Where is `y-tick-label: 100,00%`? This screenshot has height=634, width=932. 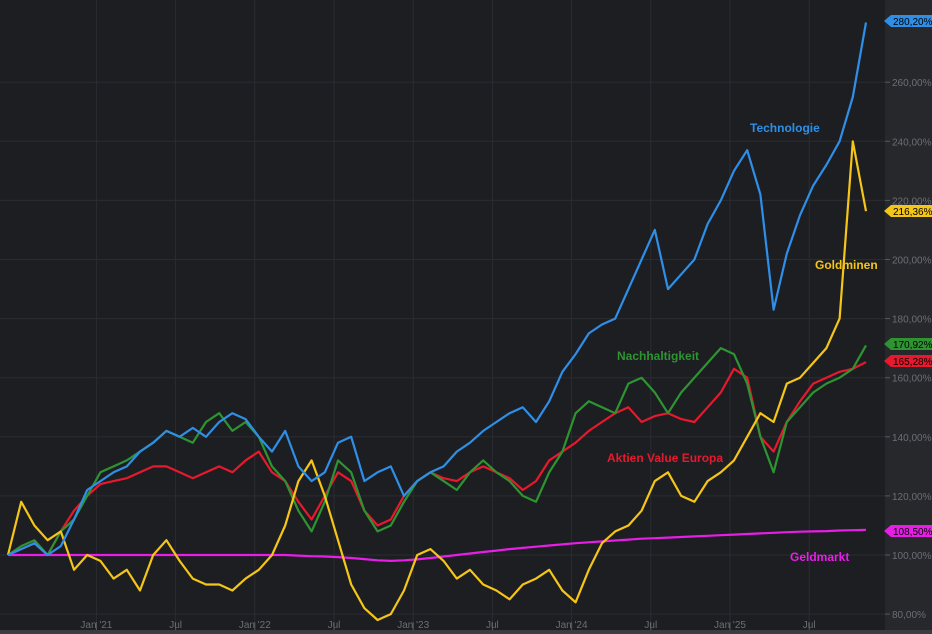 y-tick-label: 100,00% is located at coordinates (912, 556).